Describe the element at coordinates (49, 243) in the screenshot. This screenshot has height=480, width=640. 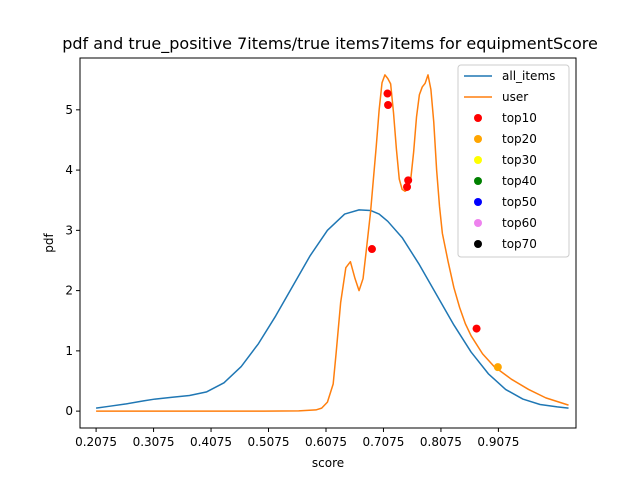
I see `y-axis-label: pdf` at that location.